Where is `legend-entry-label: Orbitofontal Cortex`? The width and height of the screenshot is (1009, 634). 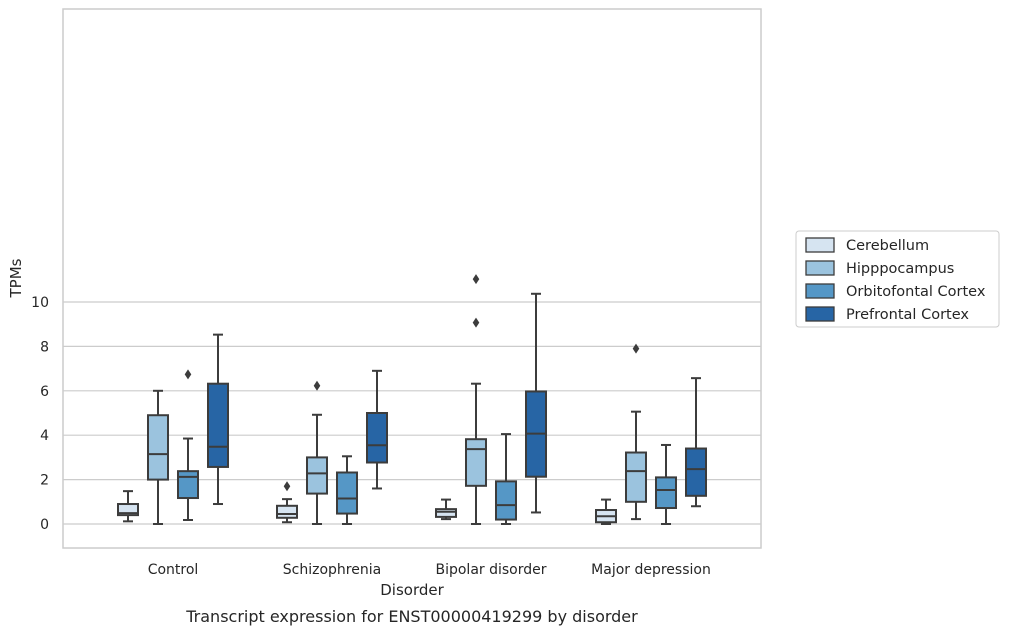 legend-entry-label: Orbitofontal Cortex is located at coordinates (916, 292).